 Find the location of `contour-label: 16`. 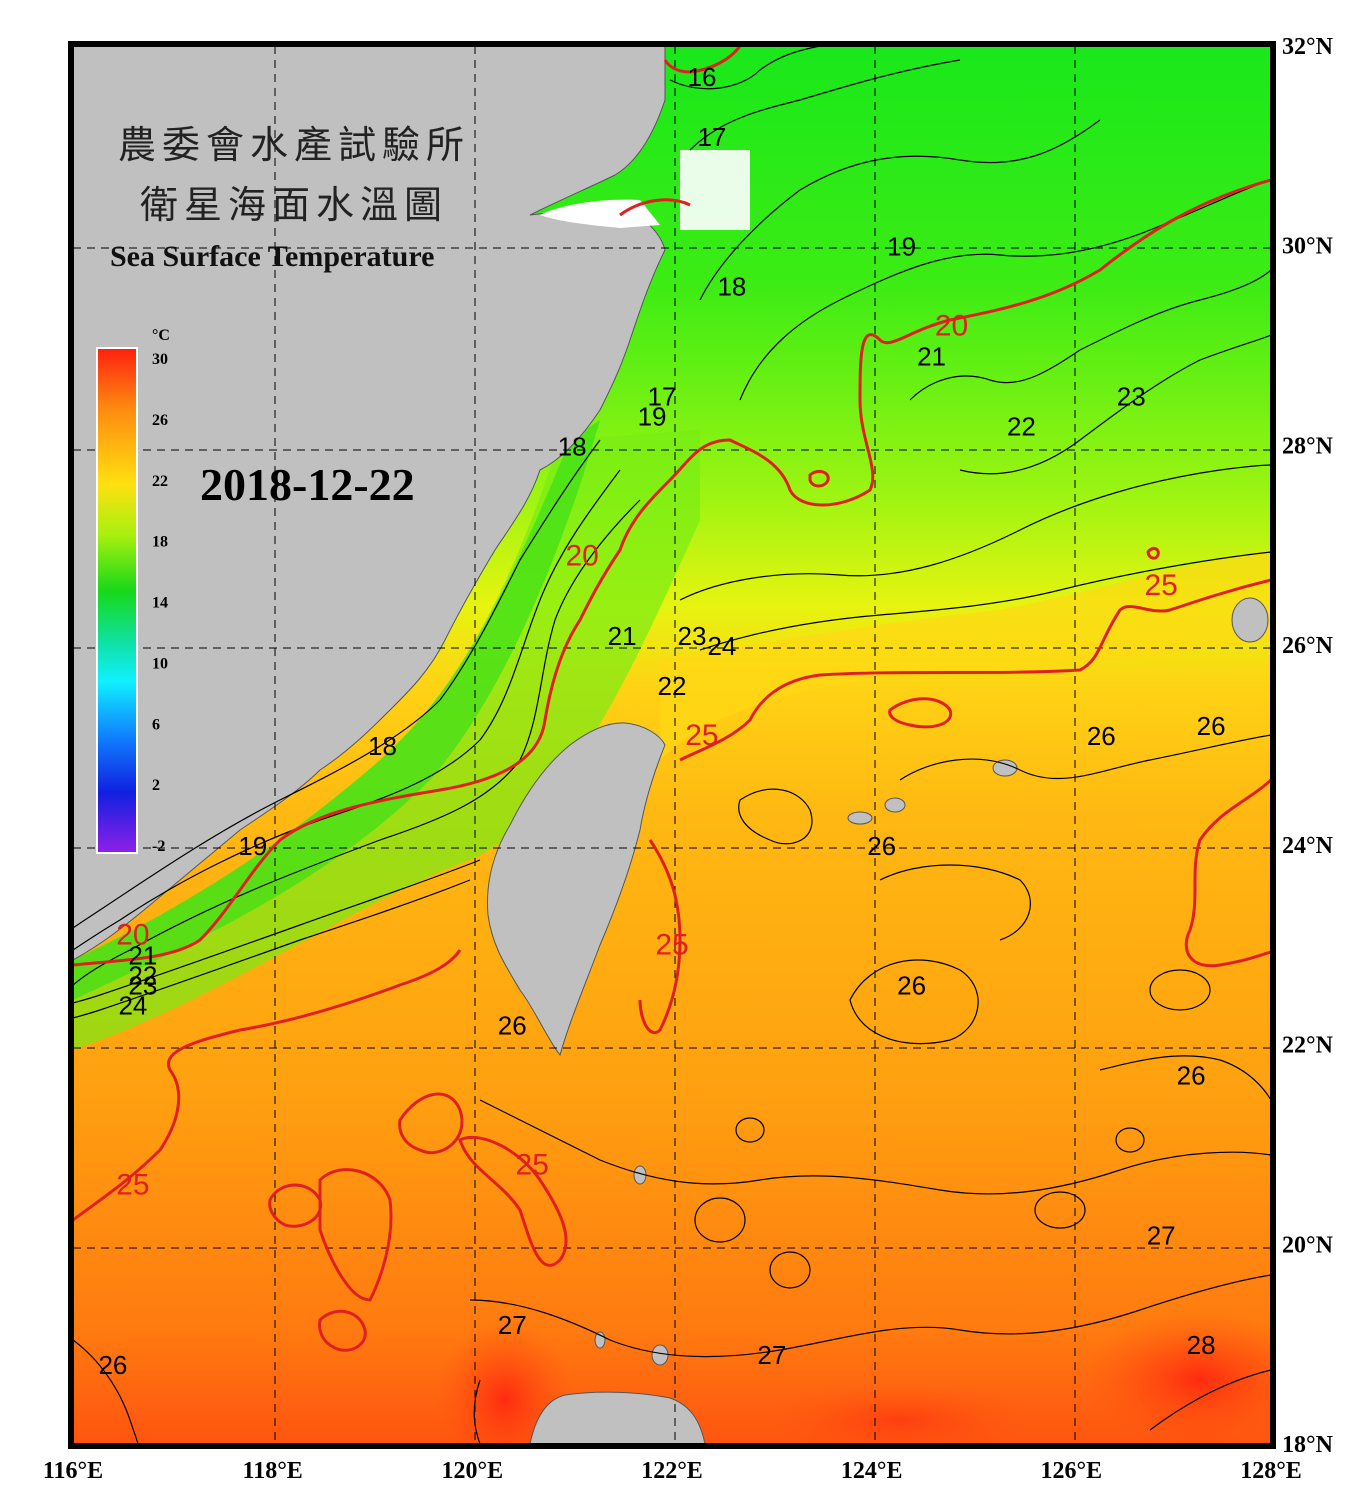

contour-label: 16 is located at coordinates (701, 77).